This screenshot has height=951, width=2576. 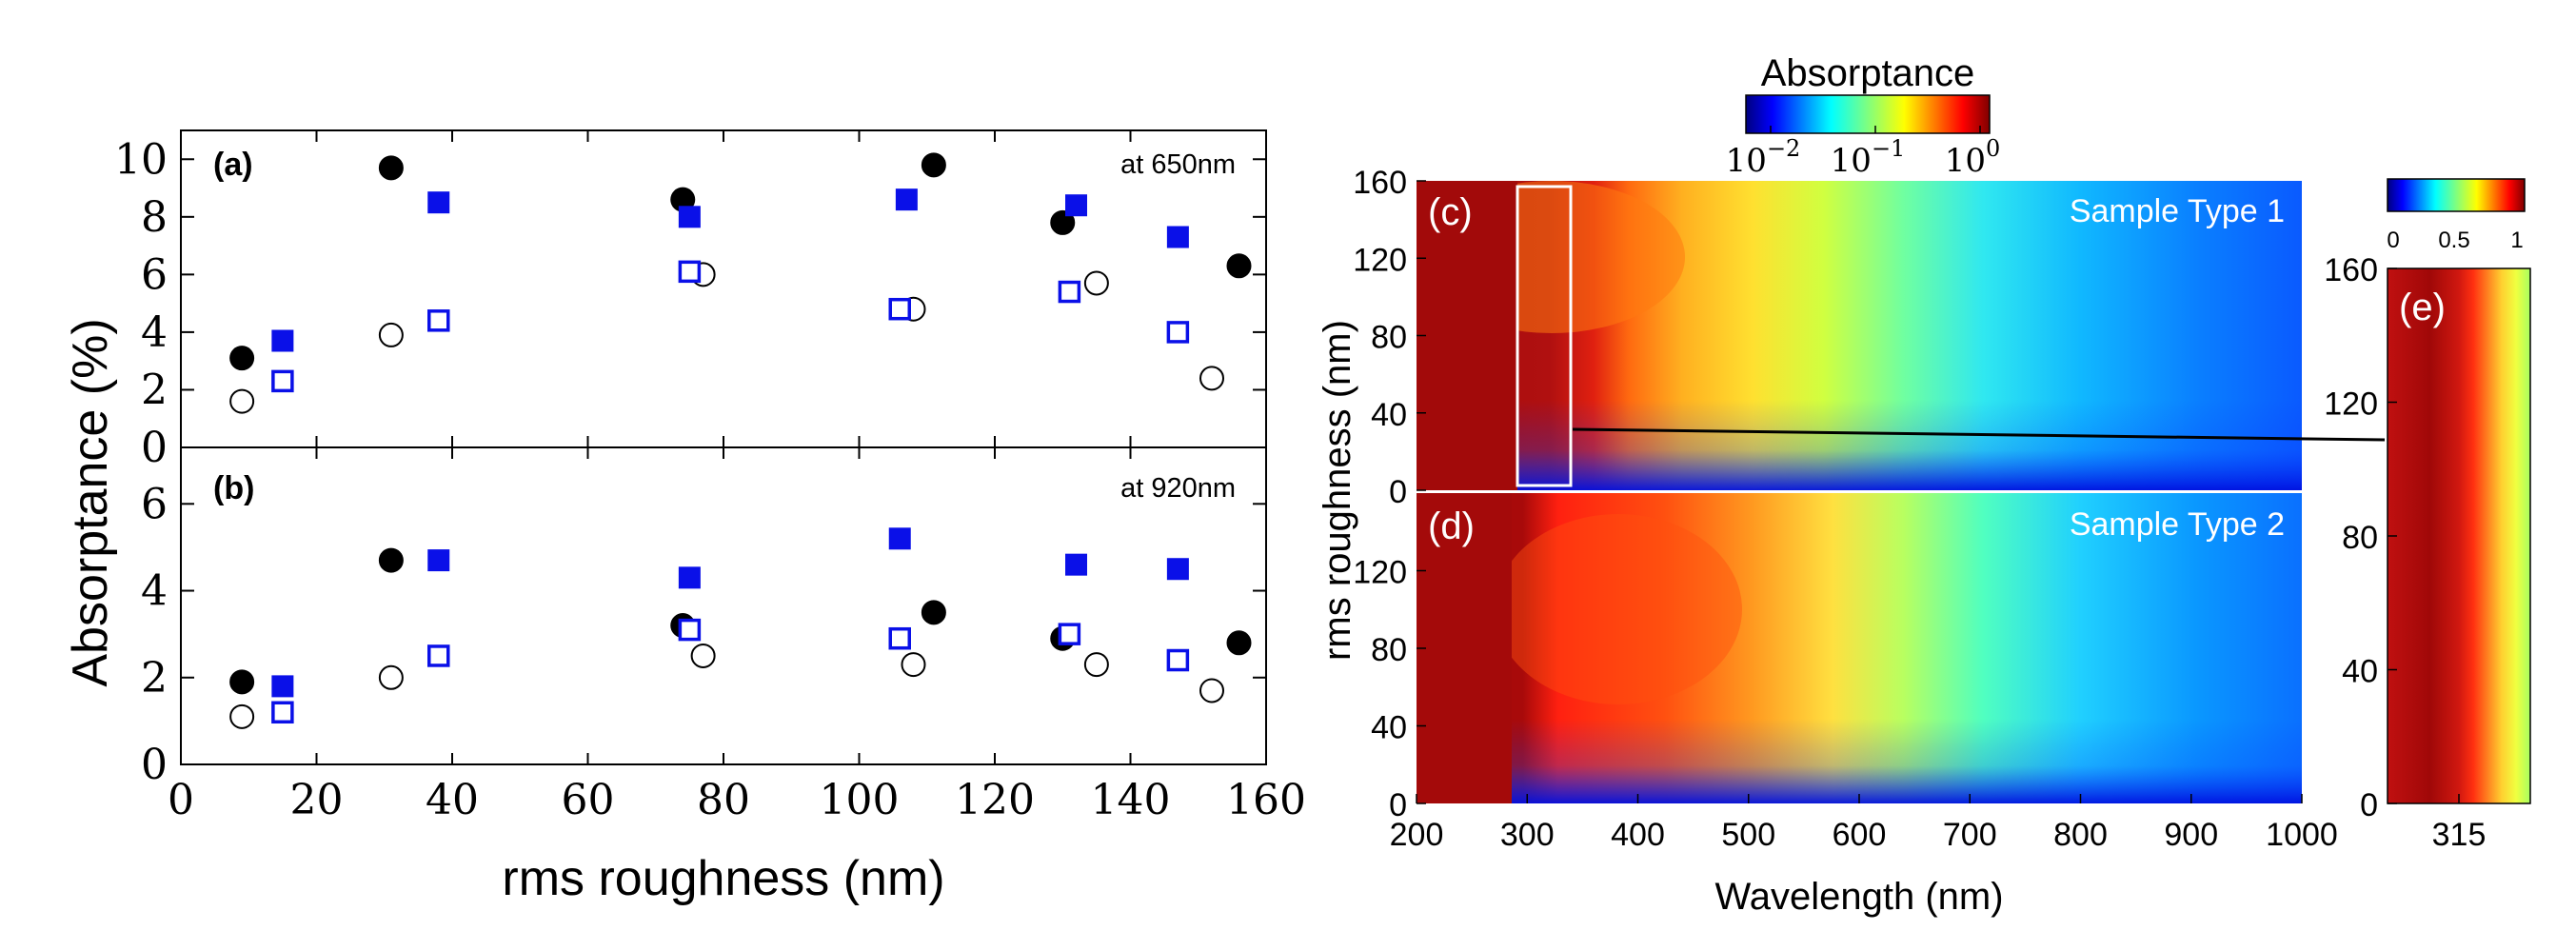 I want to click on x-tick-label: 20, so click(x=317, y=800).